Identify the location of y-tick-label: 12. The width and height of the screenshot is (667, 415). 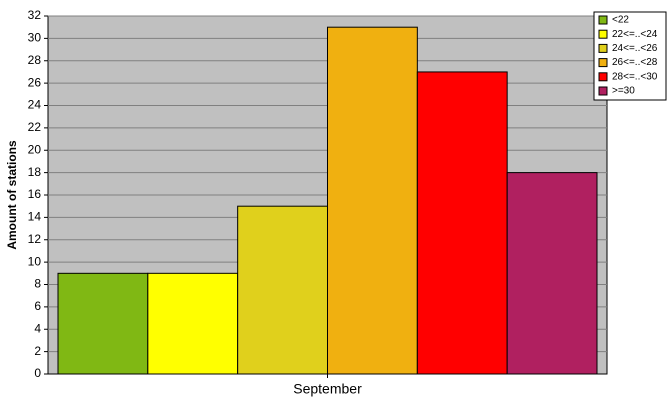
(35, 239).